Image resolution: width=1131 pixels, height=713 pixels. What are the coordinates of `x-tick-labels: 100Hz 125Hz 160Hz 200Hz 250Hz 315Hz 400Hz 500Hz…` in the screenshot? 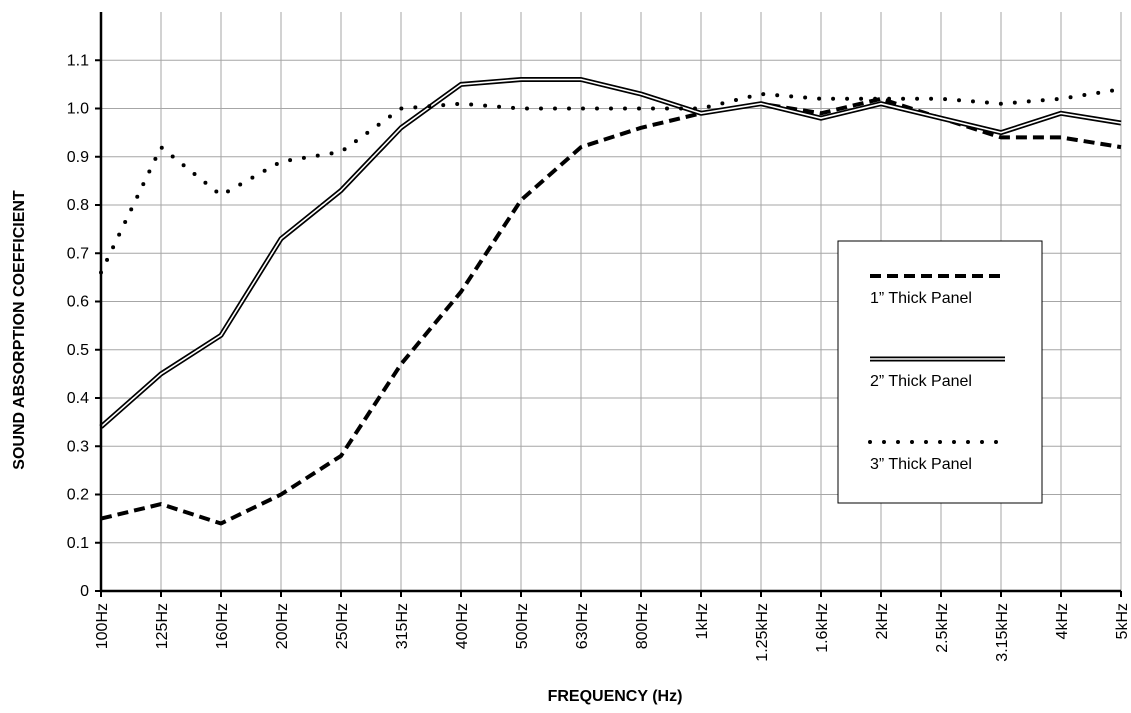 It's located at (612, 632).